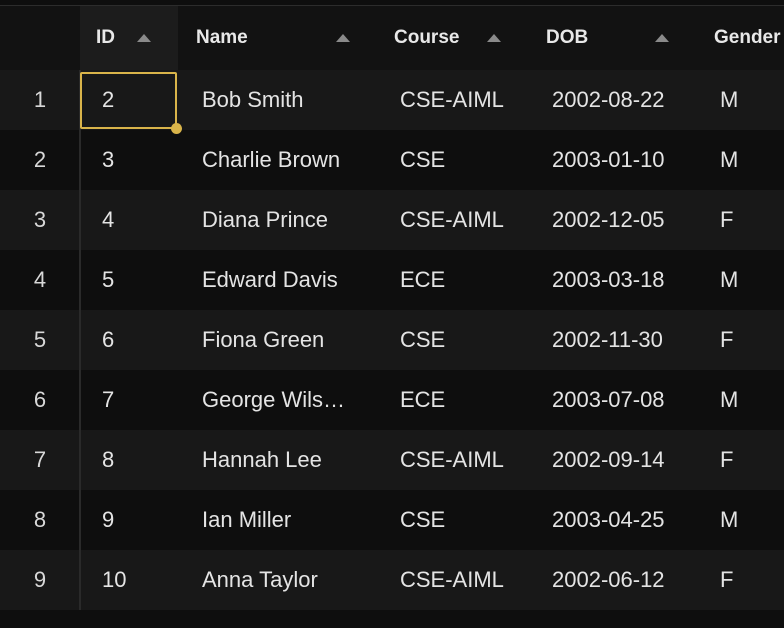  What do you see at coordinates (40, 159) in the screenshot?
I see `row-number: 2` at bounding box center [40, 159].